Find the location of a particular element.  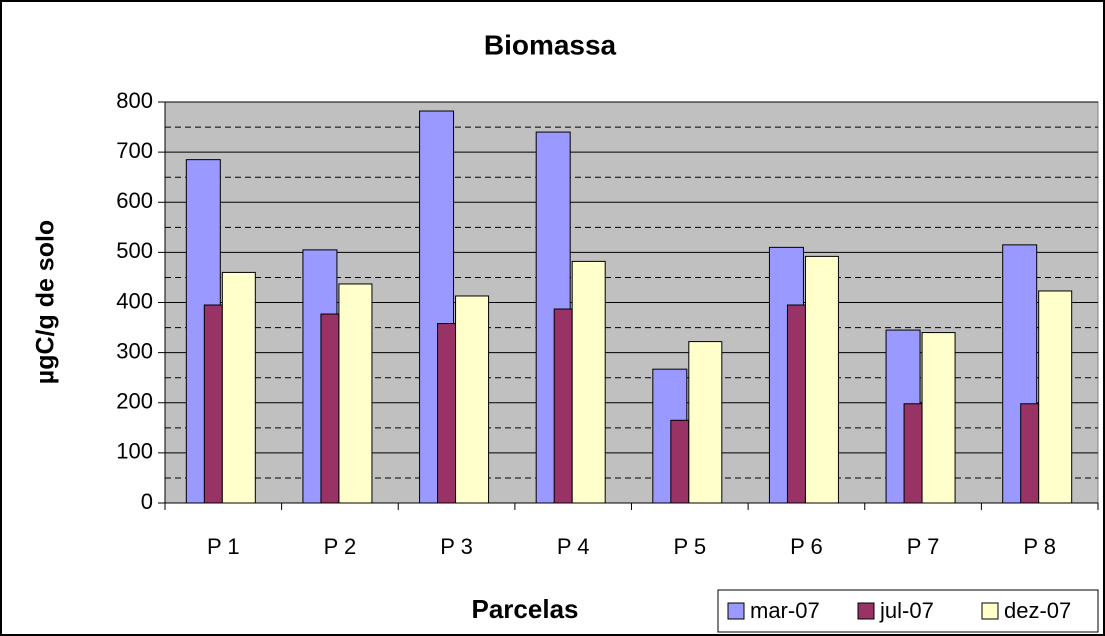

legend-box is located at coordinates (908, 611).